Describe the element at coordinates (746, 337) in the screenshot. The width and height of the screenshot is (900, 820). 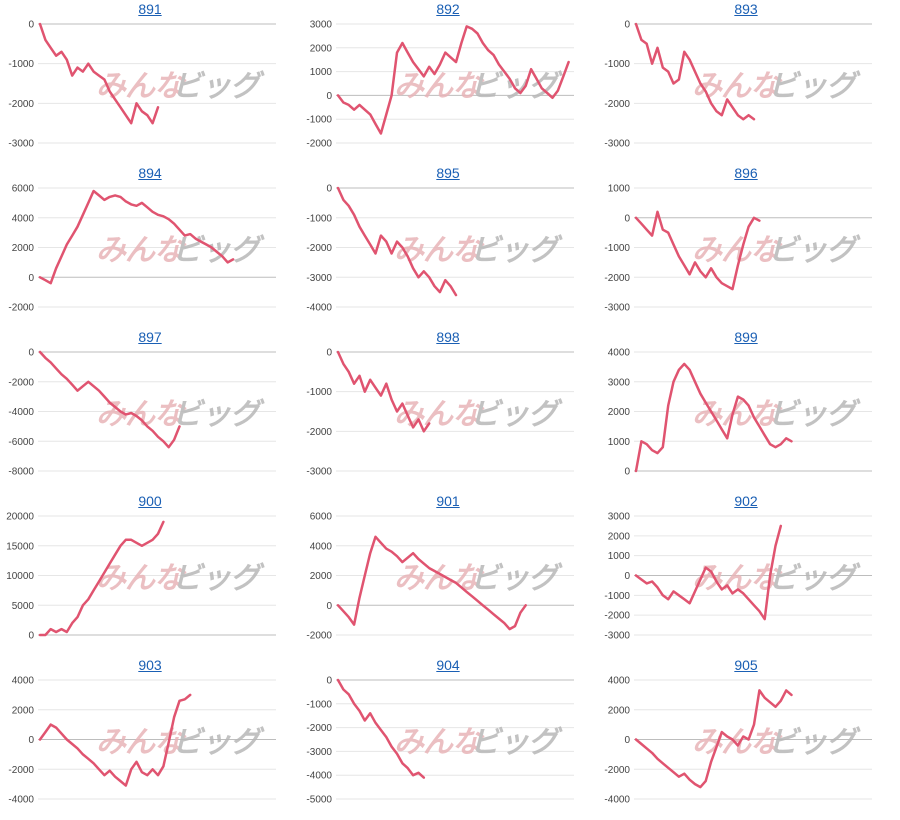
I see `chart-title-link: 899` at that location.